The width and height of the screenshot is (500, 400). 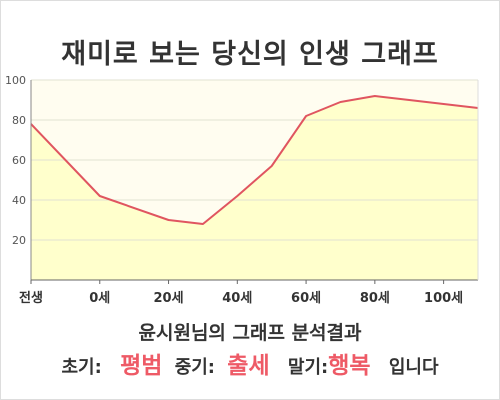 What do you see at coordinates (306, 298) in the screenshot?
I see `x-tick-label-4: 60세` at bounding box center [306, 298].